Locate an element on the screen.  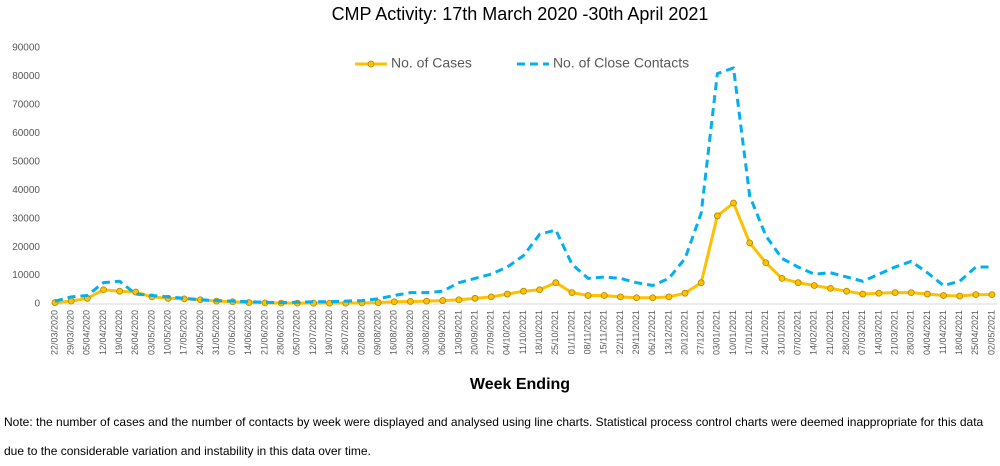
x-tick-label: 02/05/2021 is located at coordinates (991, 332).